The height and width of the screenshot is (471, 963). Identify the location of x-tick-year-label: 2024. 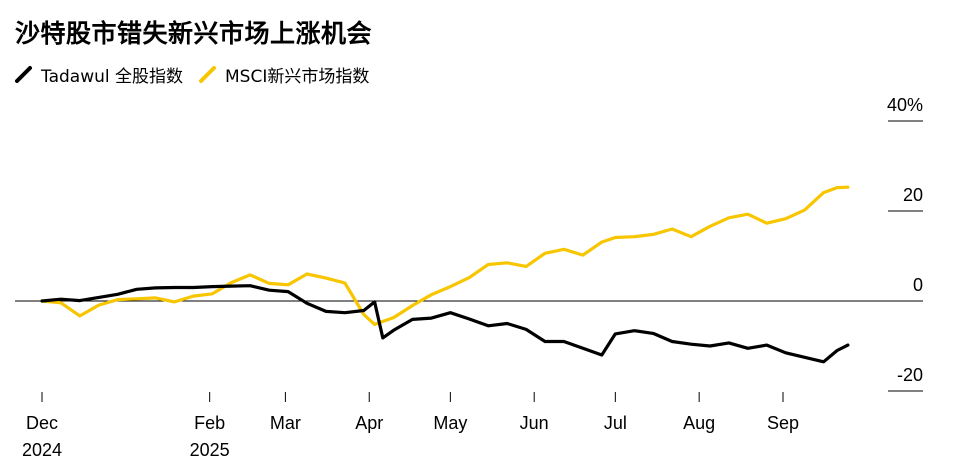
(42, 450).